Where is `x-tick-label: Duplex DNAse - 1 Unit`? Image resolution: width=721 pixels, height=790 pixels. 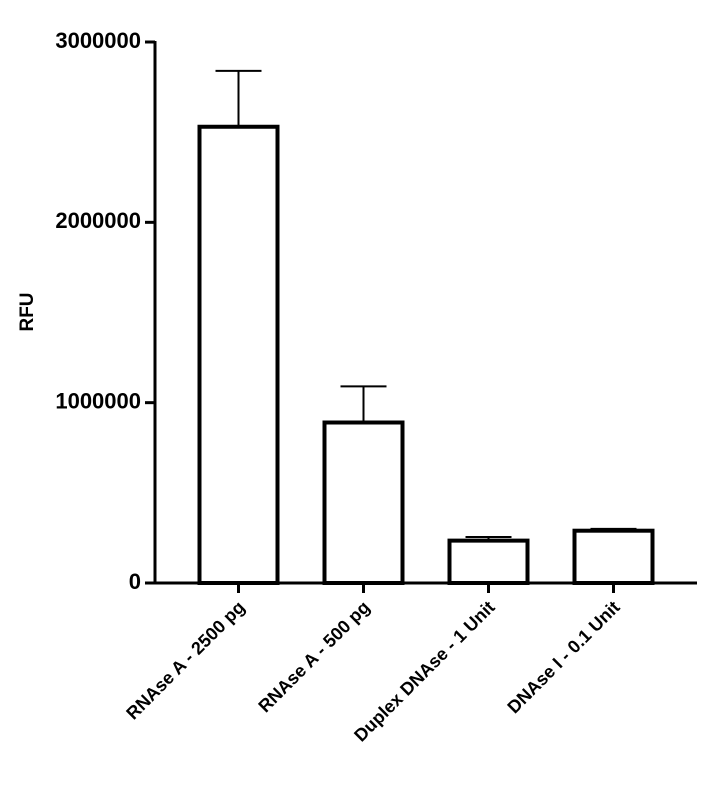 x-tick-label: Duplex DNAse - 1 Unit is located at coordinates (424, 671).